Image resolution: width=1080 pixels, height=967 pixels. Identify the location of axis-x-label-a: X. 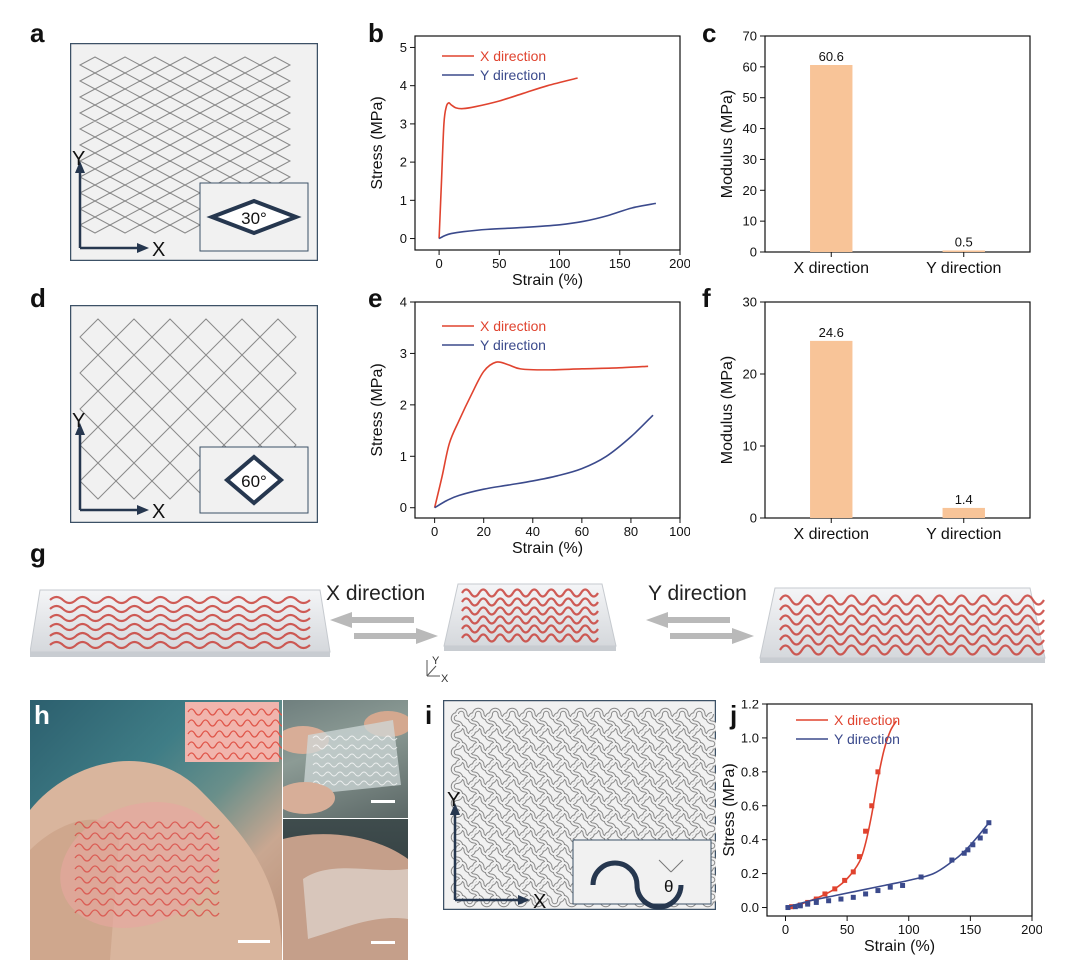
(158, 250).